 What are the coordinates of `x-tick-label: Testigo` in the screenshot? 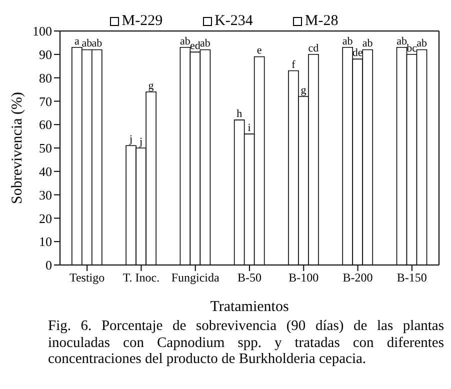 It's located at (87, 277).